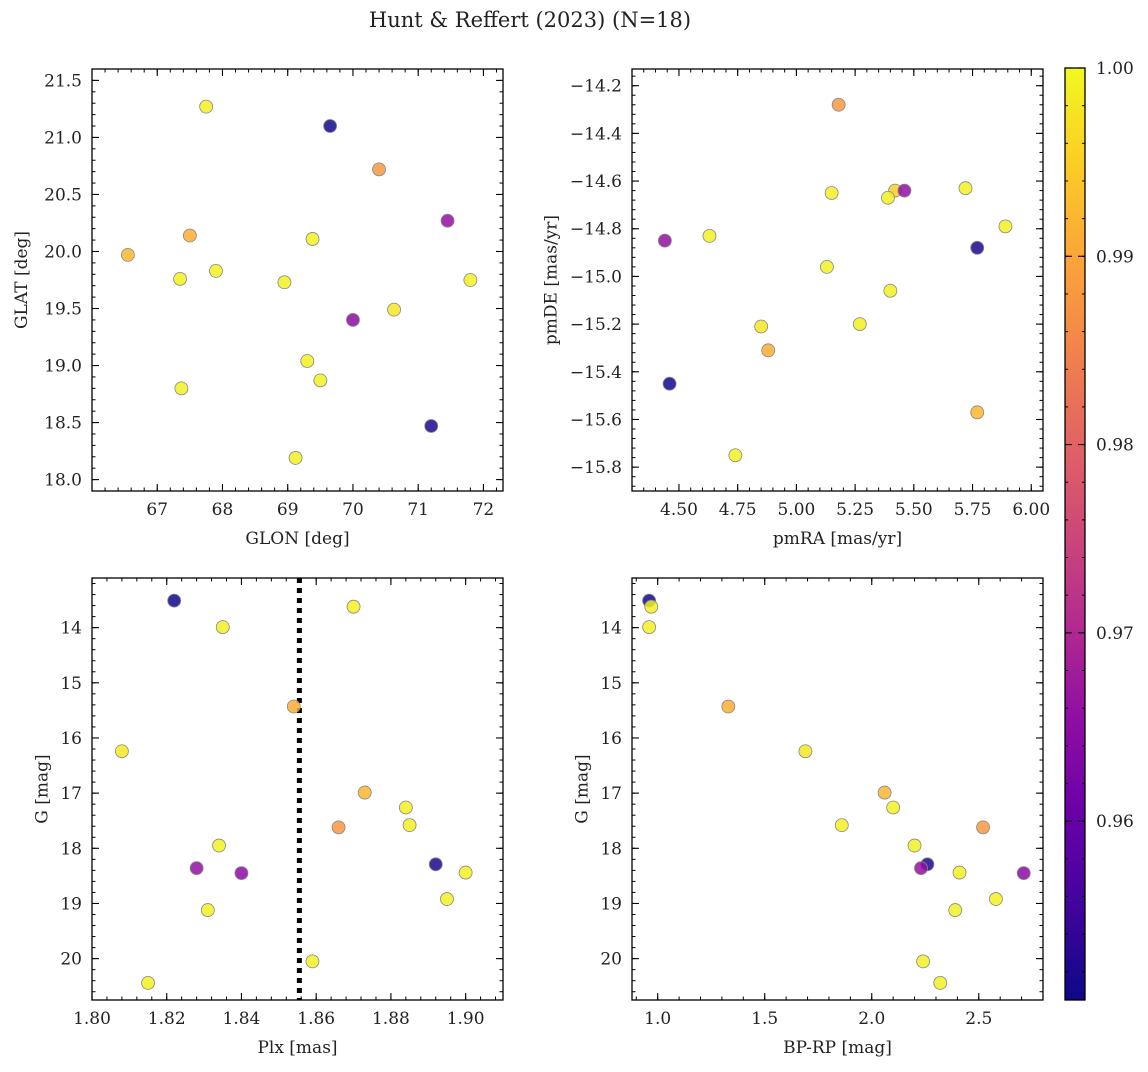 This screenshot has width=1148, height=1072. What do you see at coordinates (63, 195) in the screenshot?
I see `y-tick-label: 20.5` at bounding box center [63, 195].